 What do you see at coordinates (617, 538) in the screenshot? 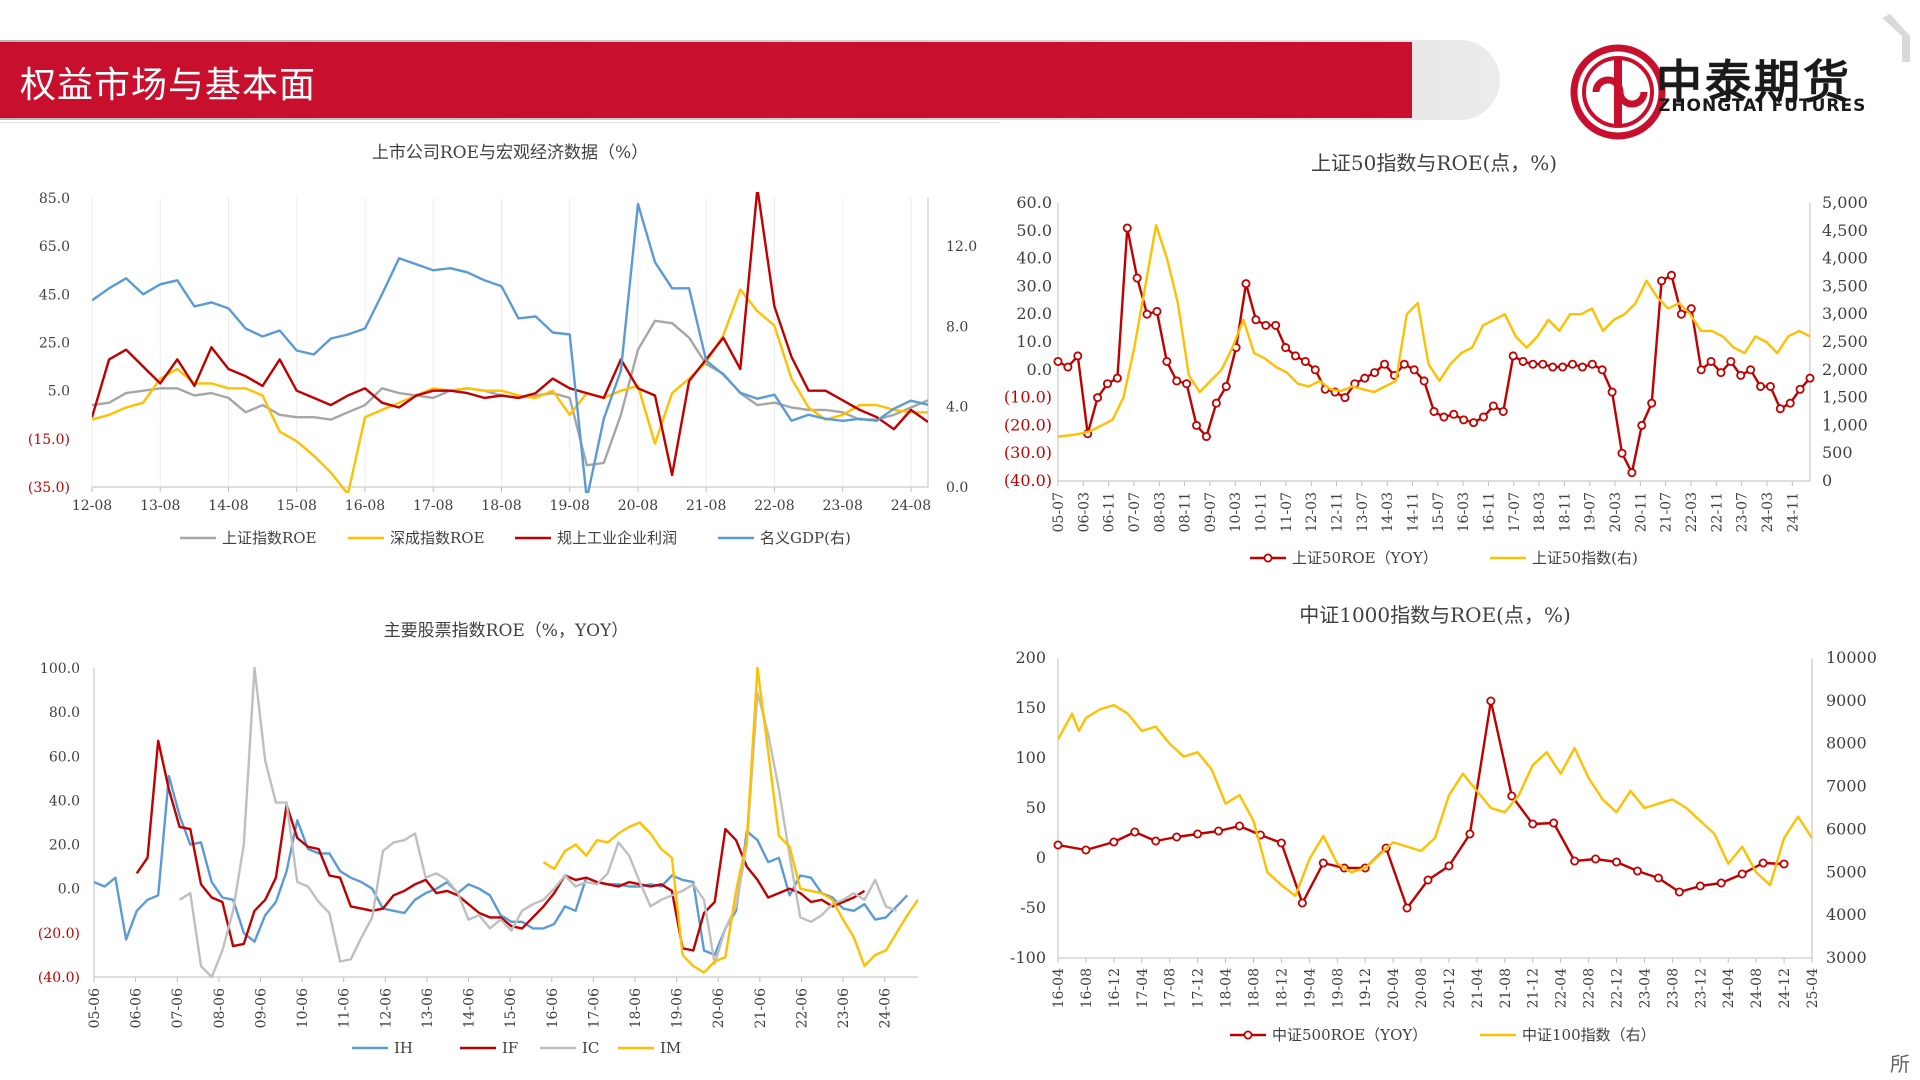
I see `legend-label: 规上工业企业利润` at bounding box center [617, 538].